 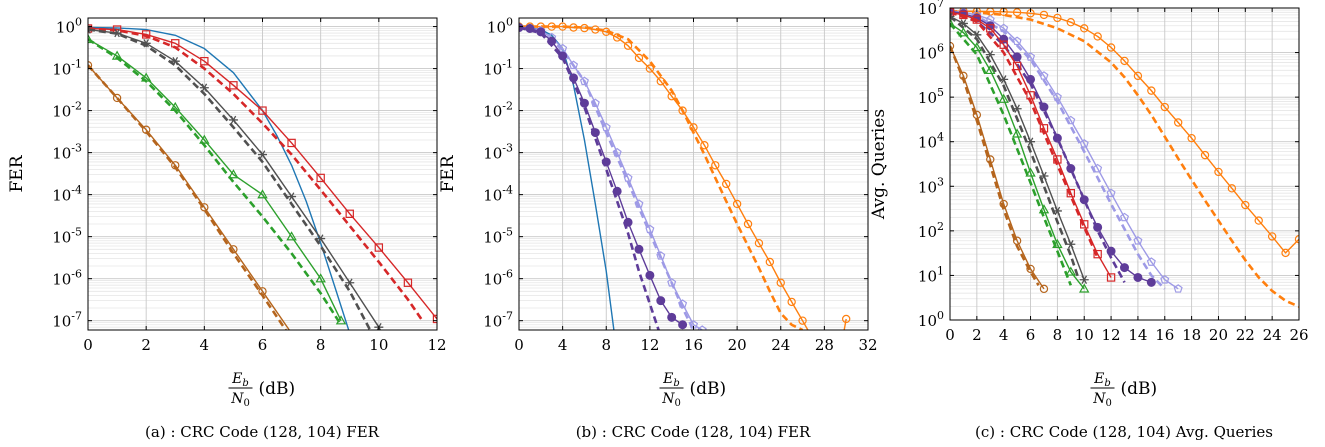 What do you see at coordinates (931, 274) in the screenshot?
I see `y-tick-label: 10¹` at bounding box center [931, 274].